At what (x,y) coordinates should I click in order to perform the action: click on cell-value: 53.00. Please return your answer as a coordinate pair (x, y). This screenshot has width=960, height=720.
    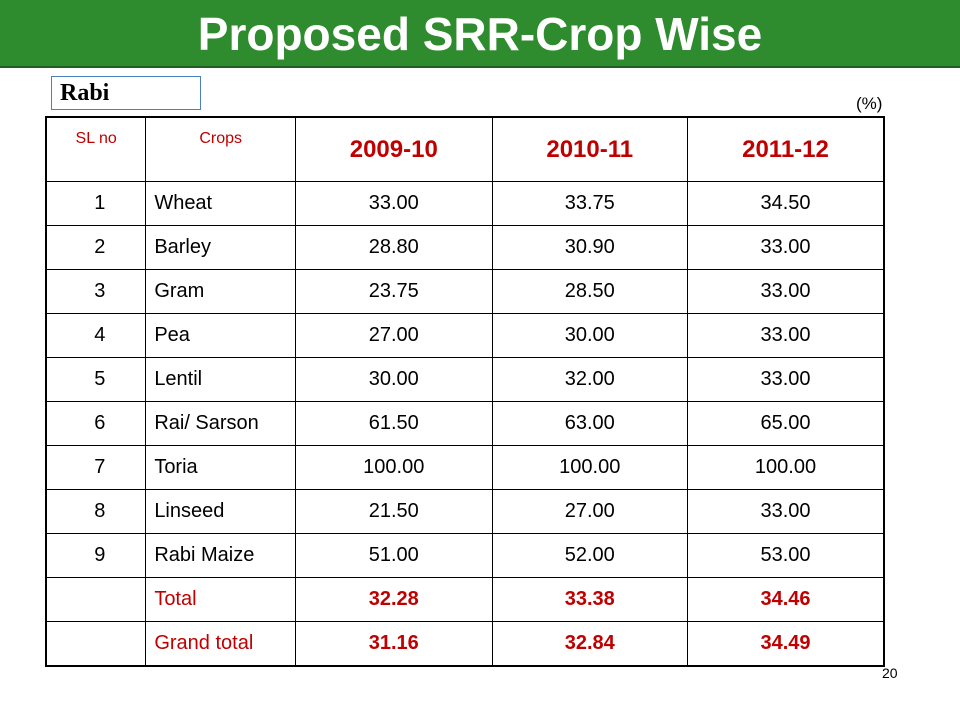
    Looking at the image, I should click on (785, 555).